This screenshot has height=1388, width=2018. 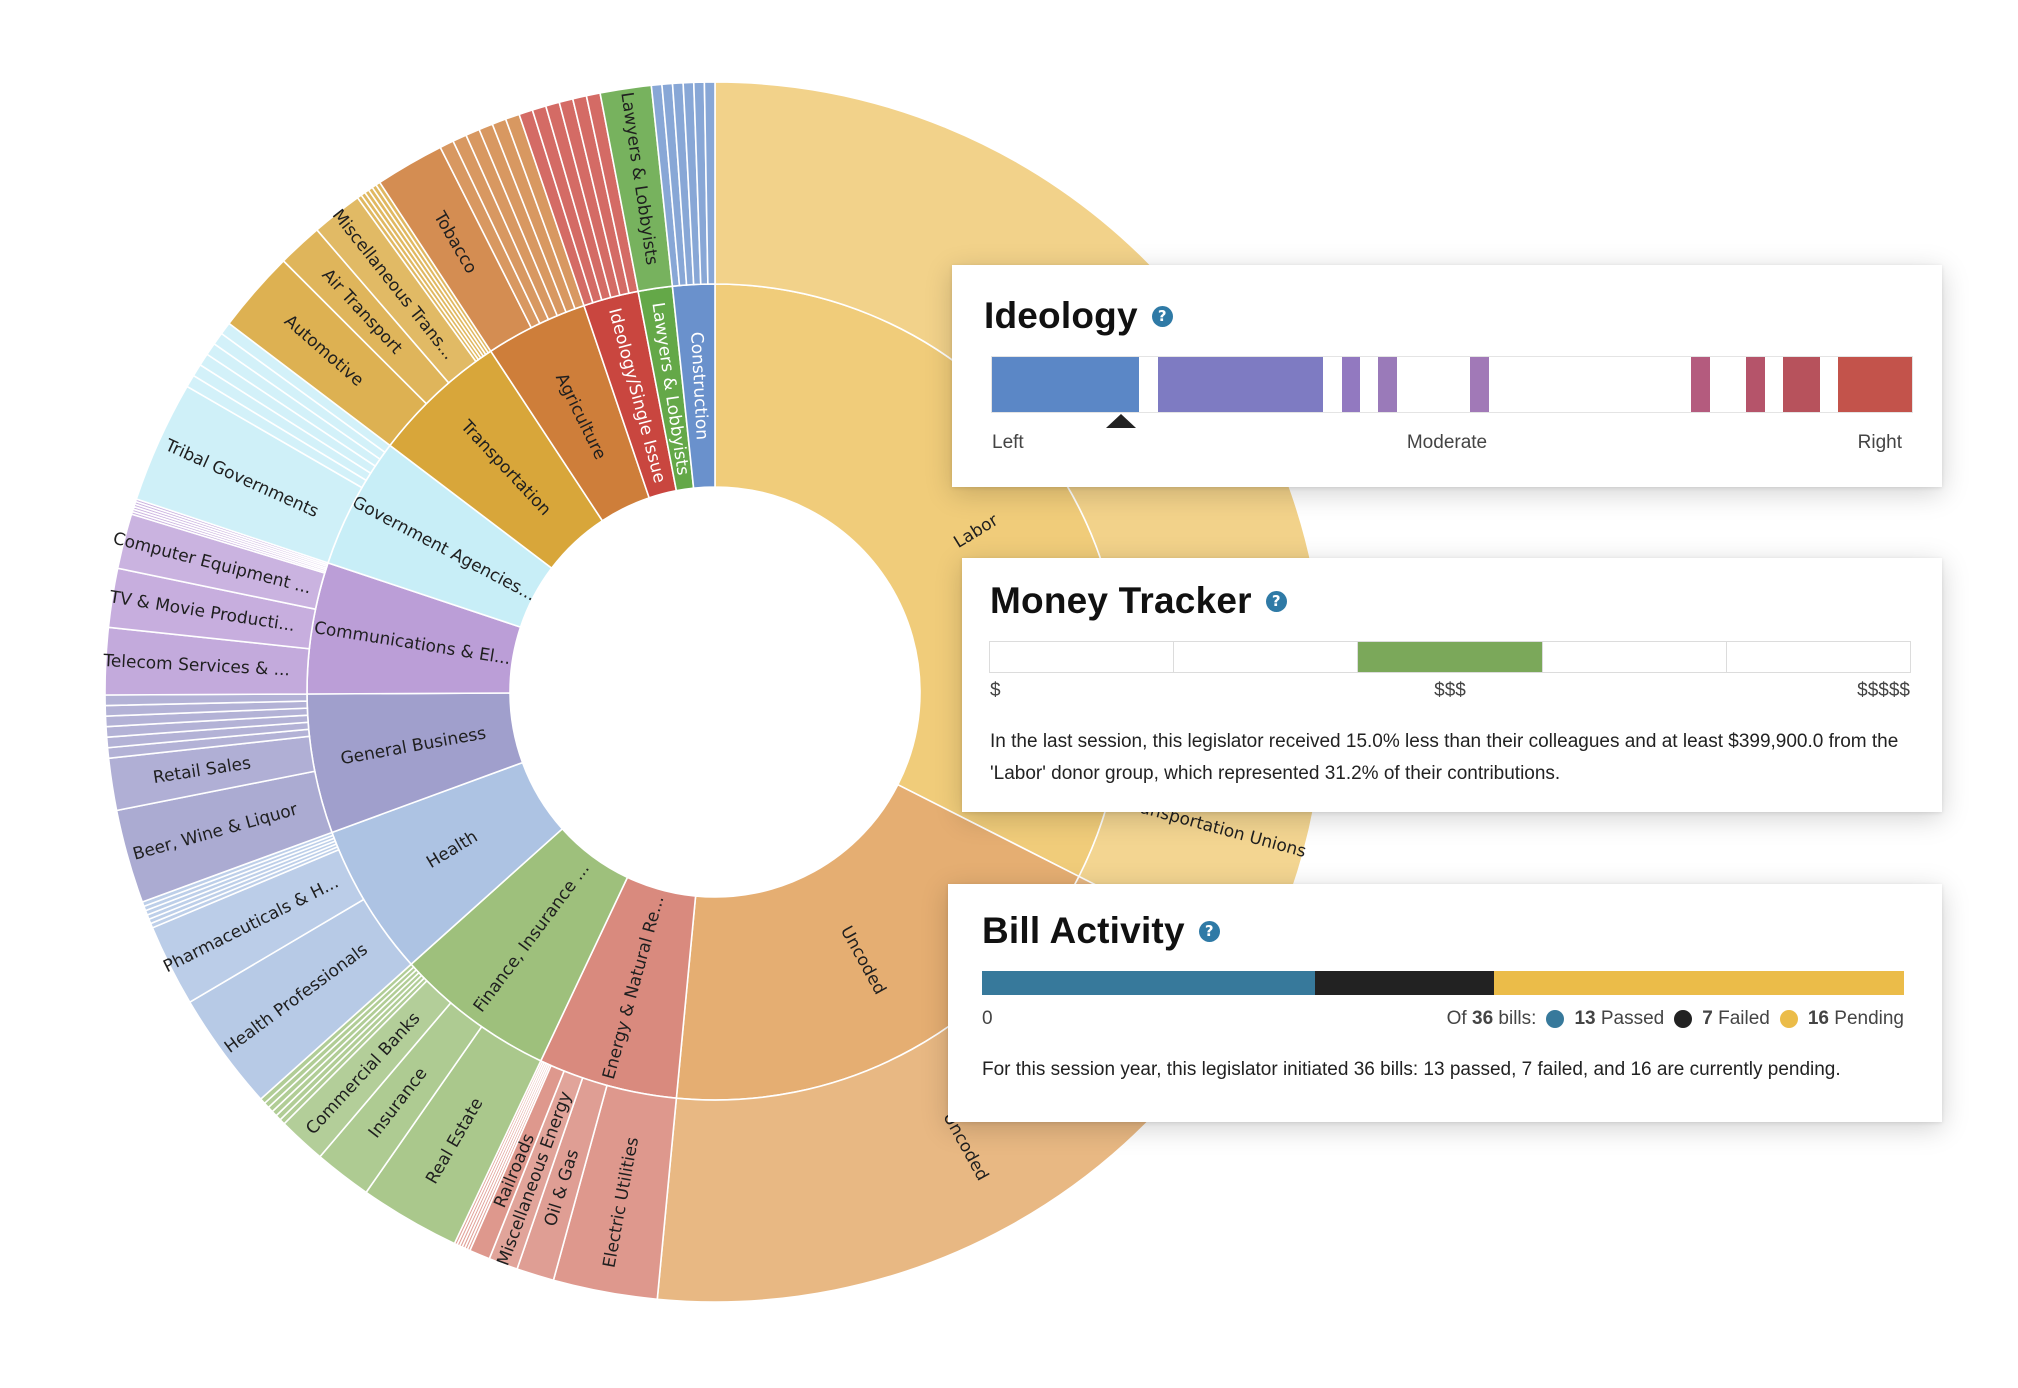 What do you see at coordinates (987, 1018) in the screenshot?
I see `bill-zero-label: 0` at bounding box center [987, 1018].